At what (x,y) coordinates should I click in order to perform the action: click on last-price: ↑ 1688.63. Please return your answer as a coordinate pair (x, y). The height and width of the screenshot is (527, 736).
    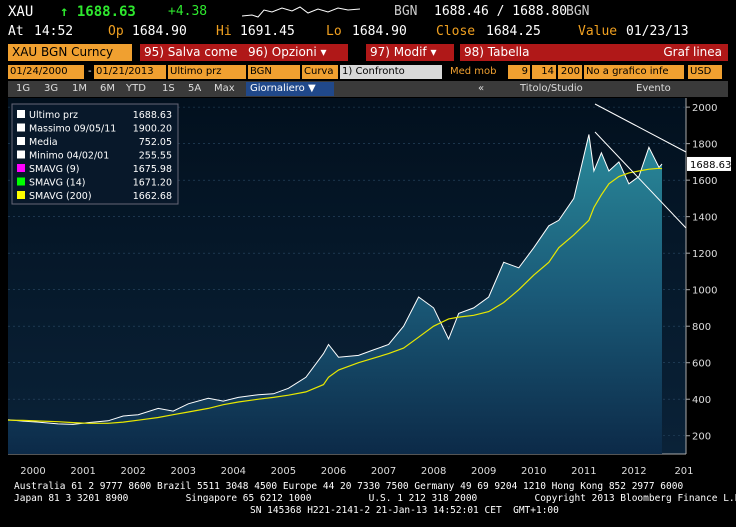
    Looking at the image, I should click on (98, 12).